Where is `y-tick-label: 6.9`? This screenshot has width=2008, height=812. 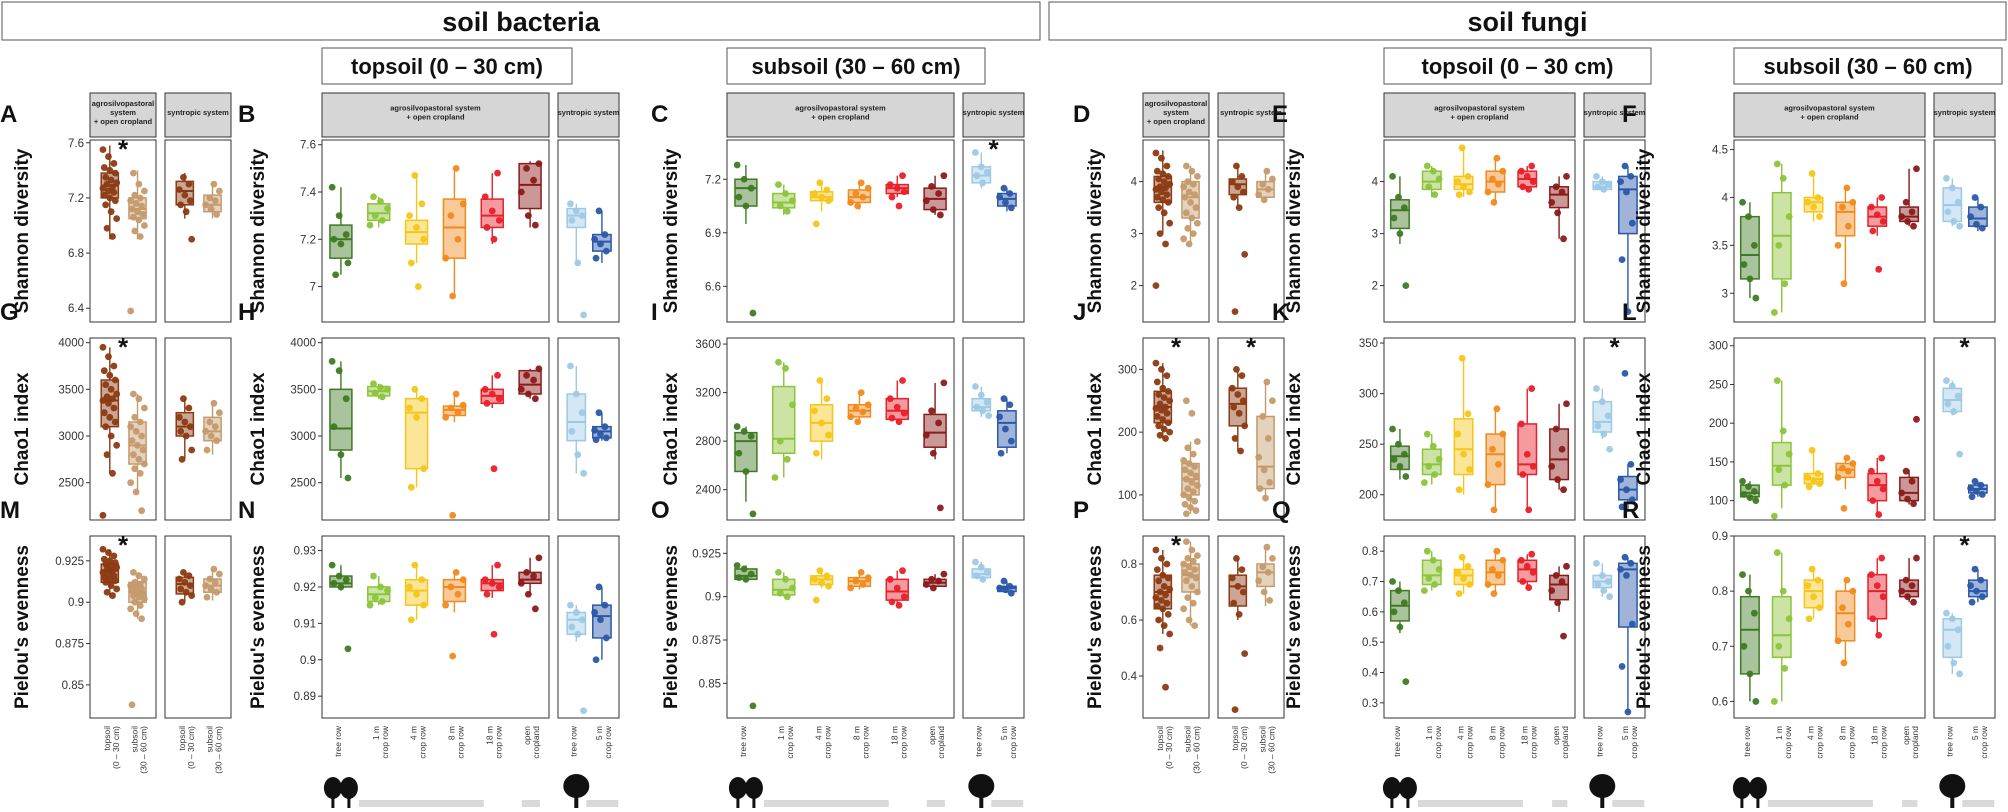
y-tick-label: 6.9 is located at coordinates (713, 234).